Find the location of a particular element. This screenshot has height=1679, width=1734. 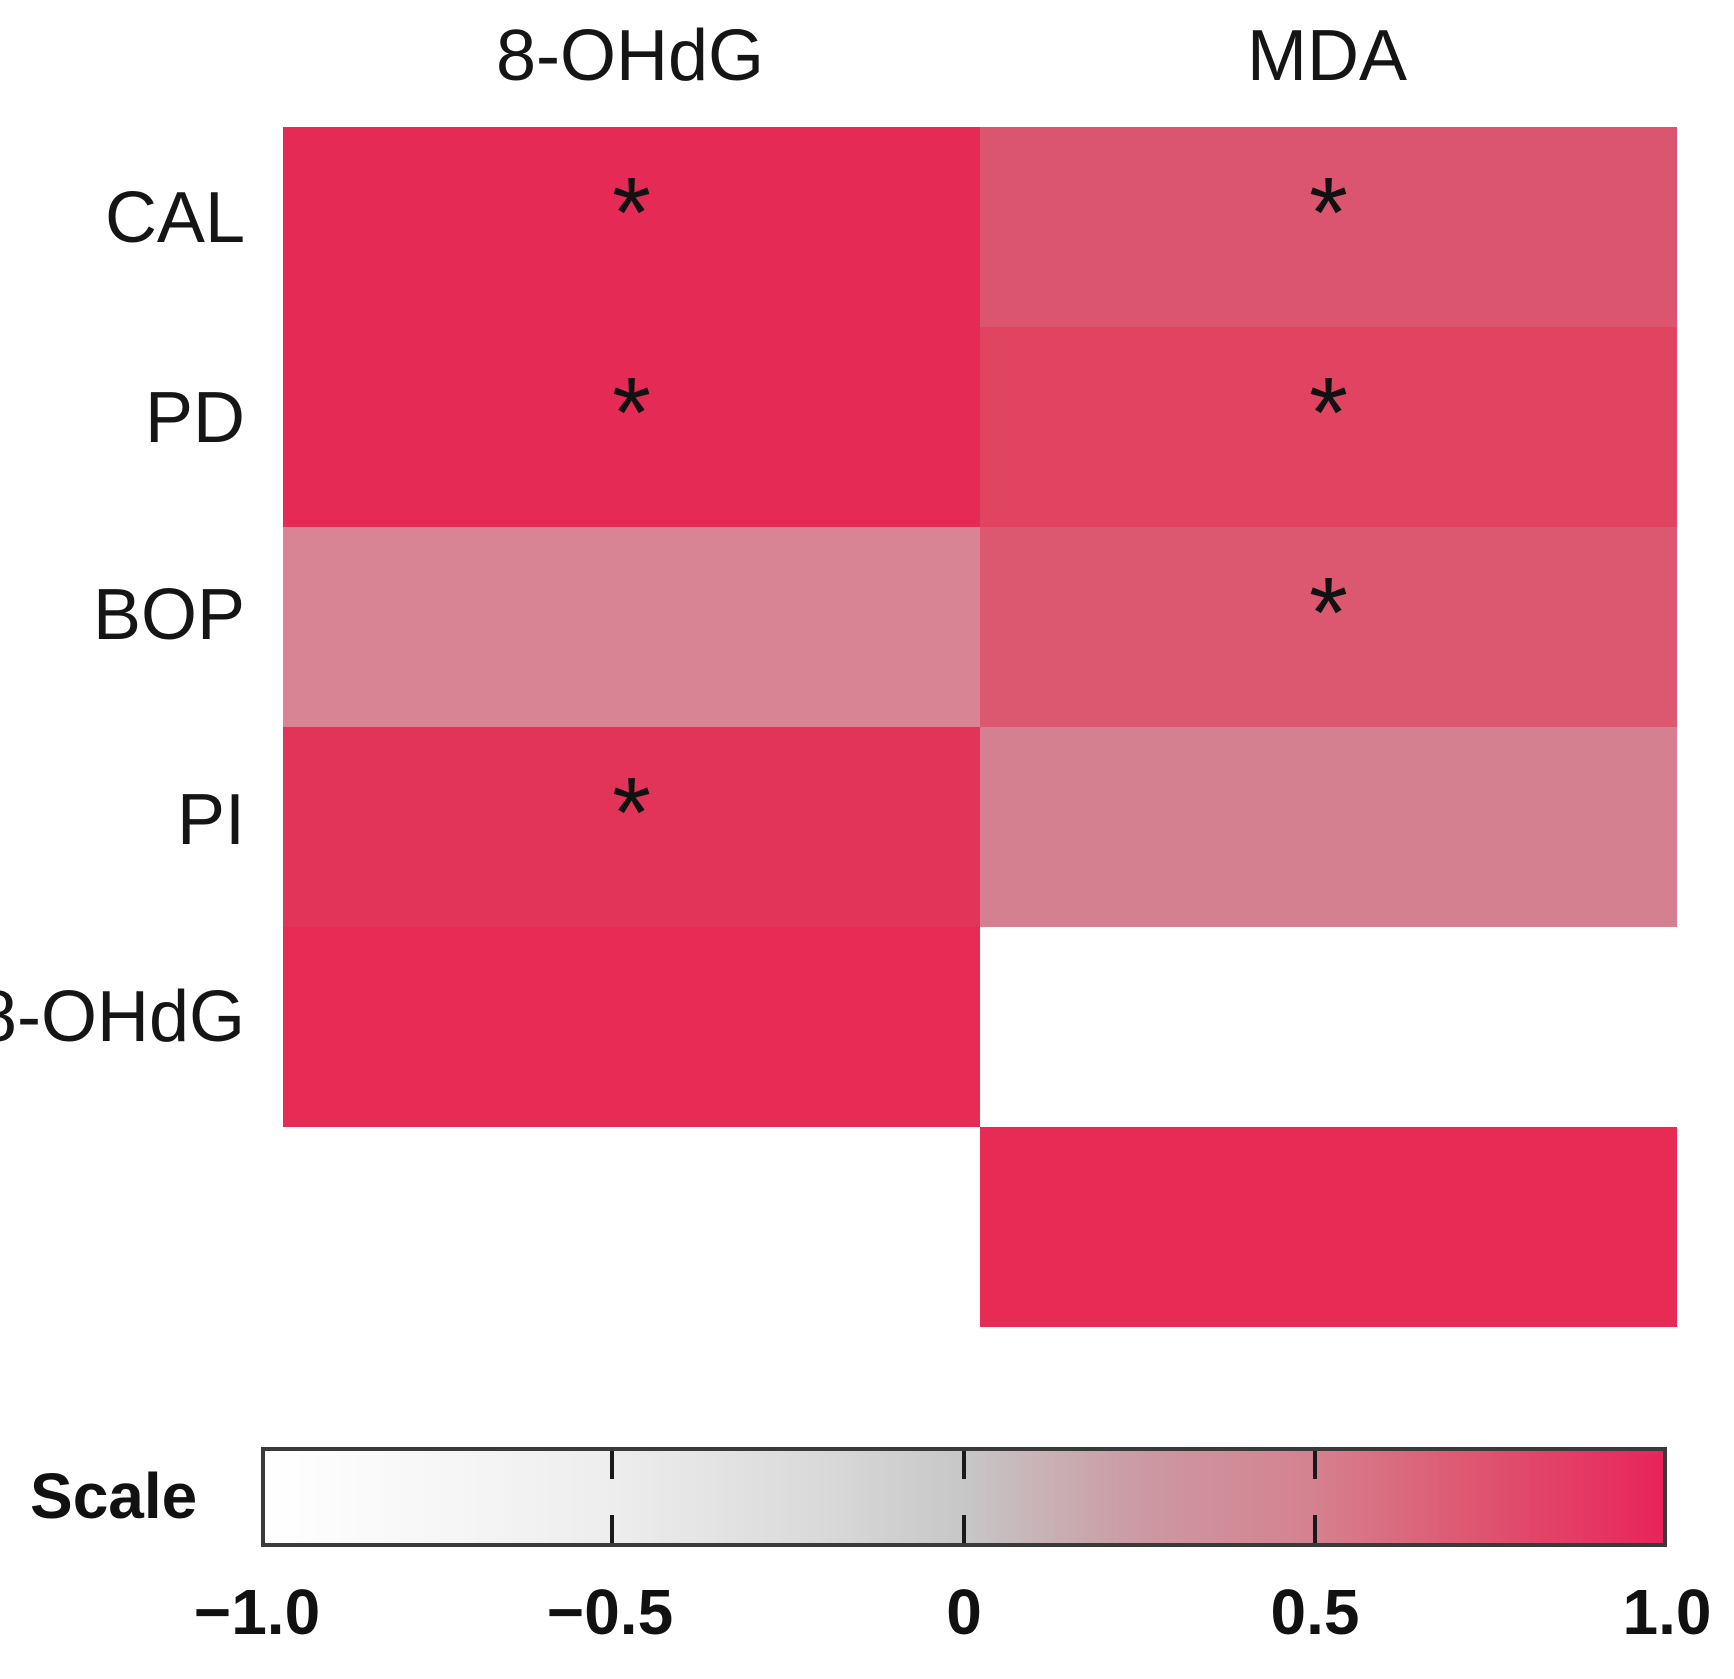

colorbar-title: Scale is located at coordinates (114, 1496).